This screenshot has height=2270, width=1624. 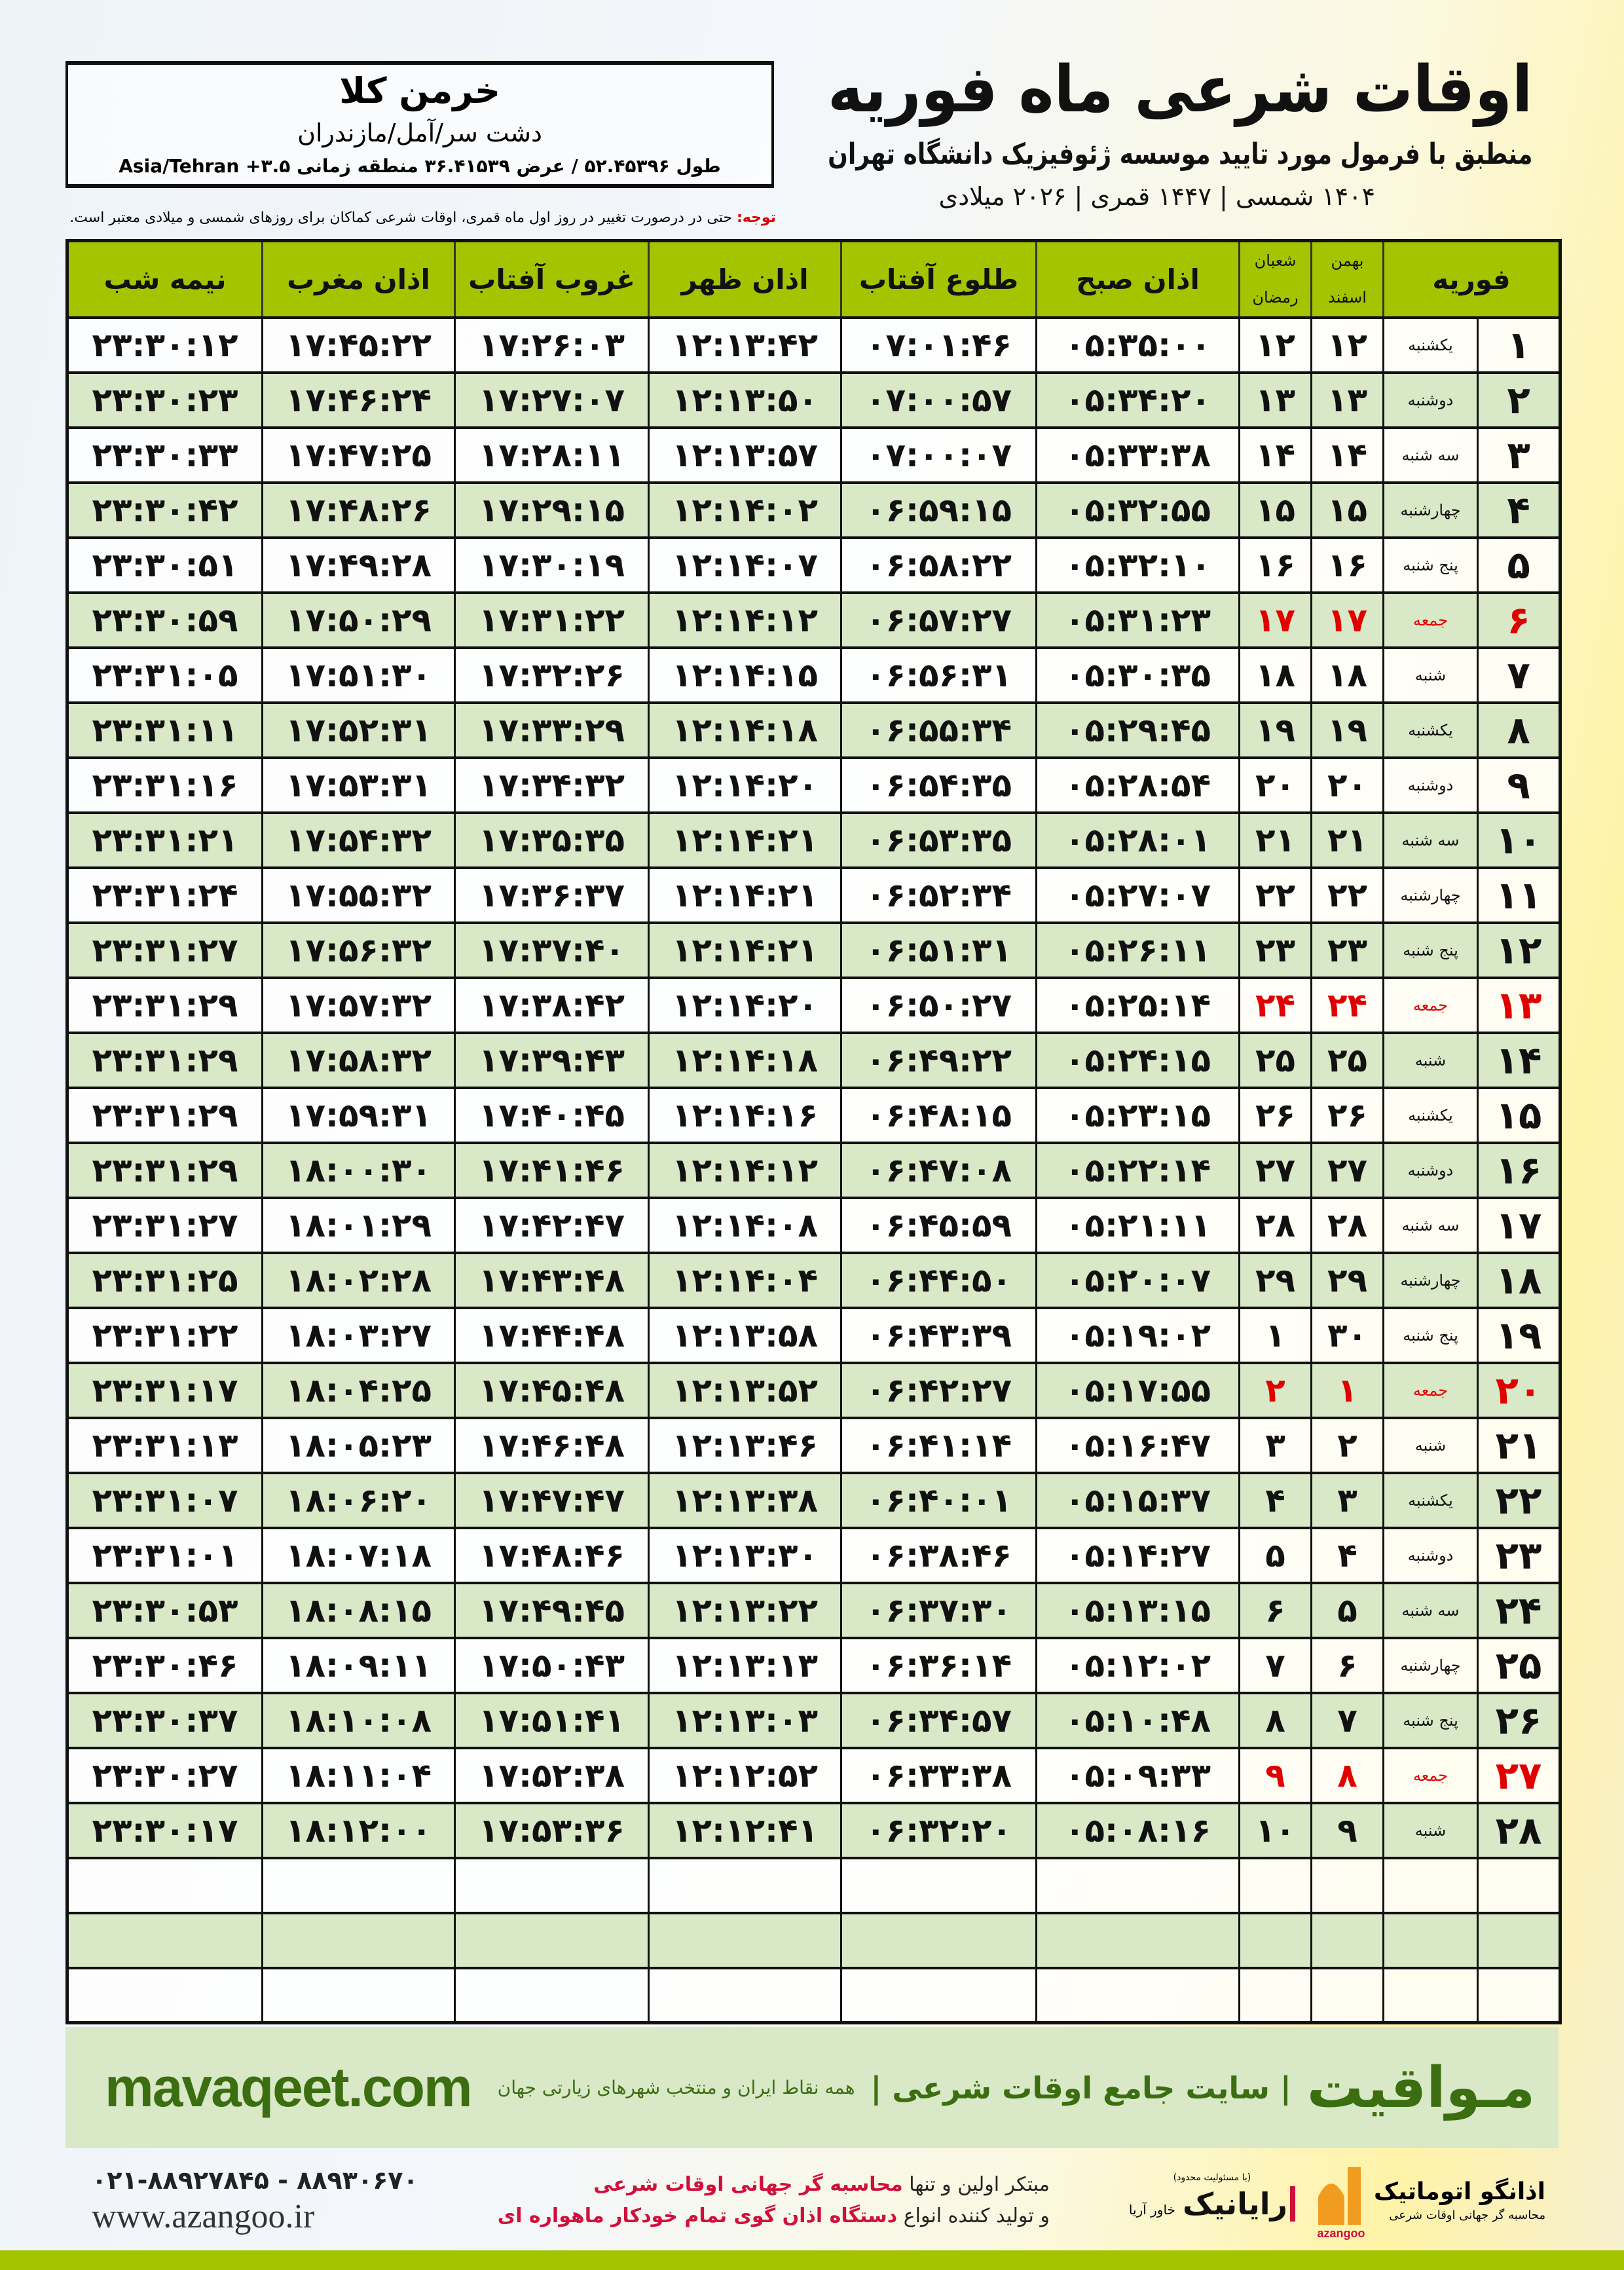 What do you see at coordinates (358, 1115) in the screenshot?
I see `maghrib-time: ۱۷:۵۹:۳۱` at bounding box center [358, 1115].